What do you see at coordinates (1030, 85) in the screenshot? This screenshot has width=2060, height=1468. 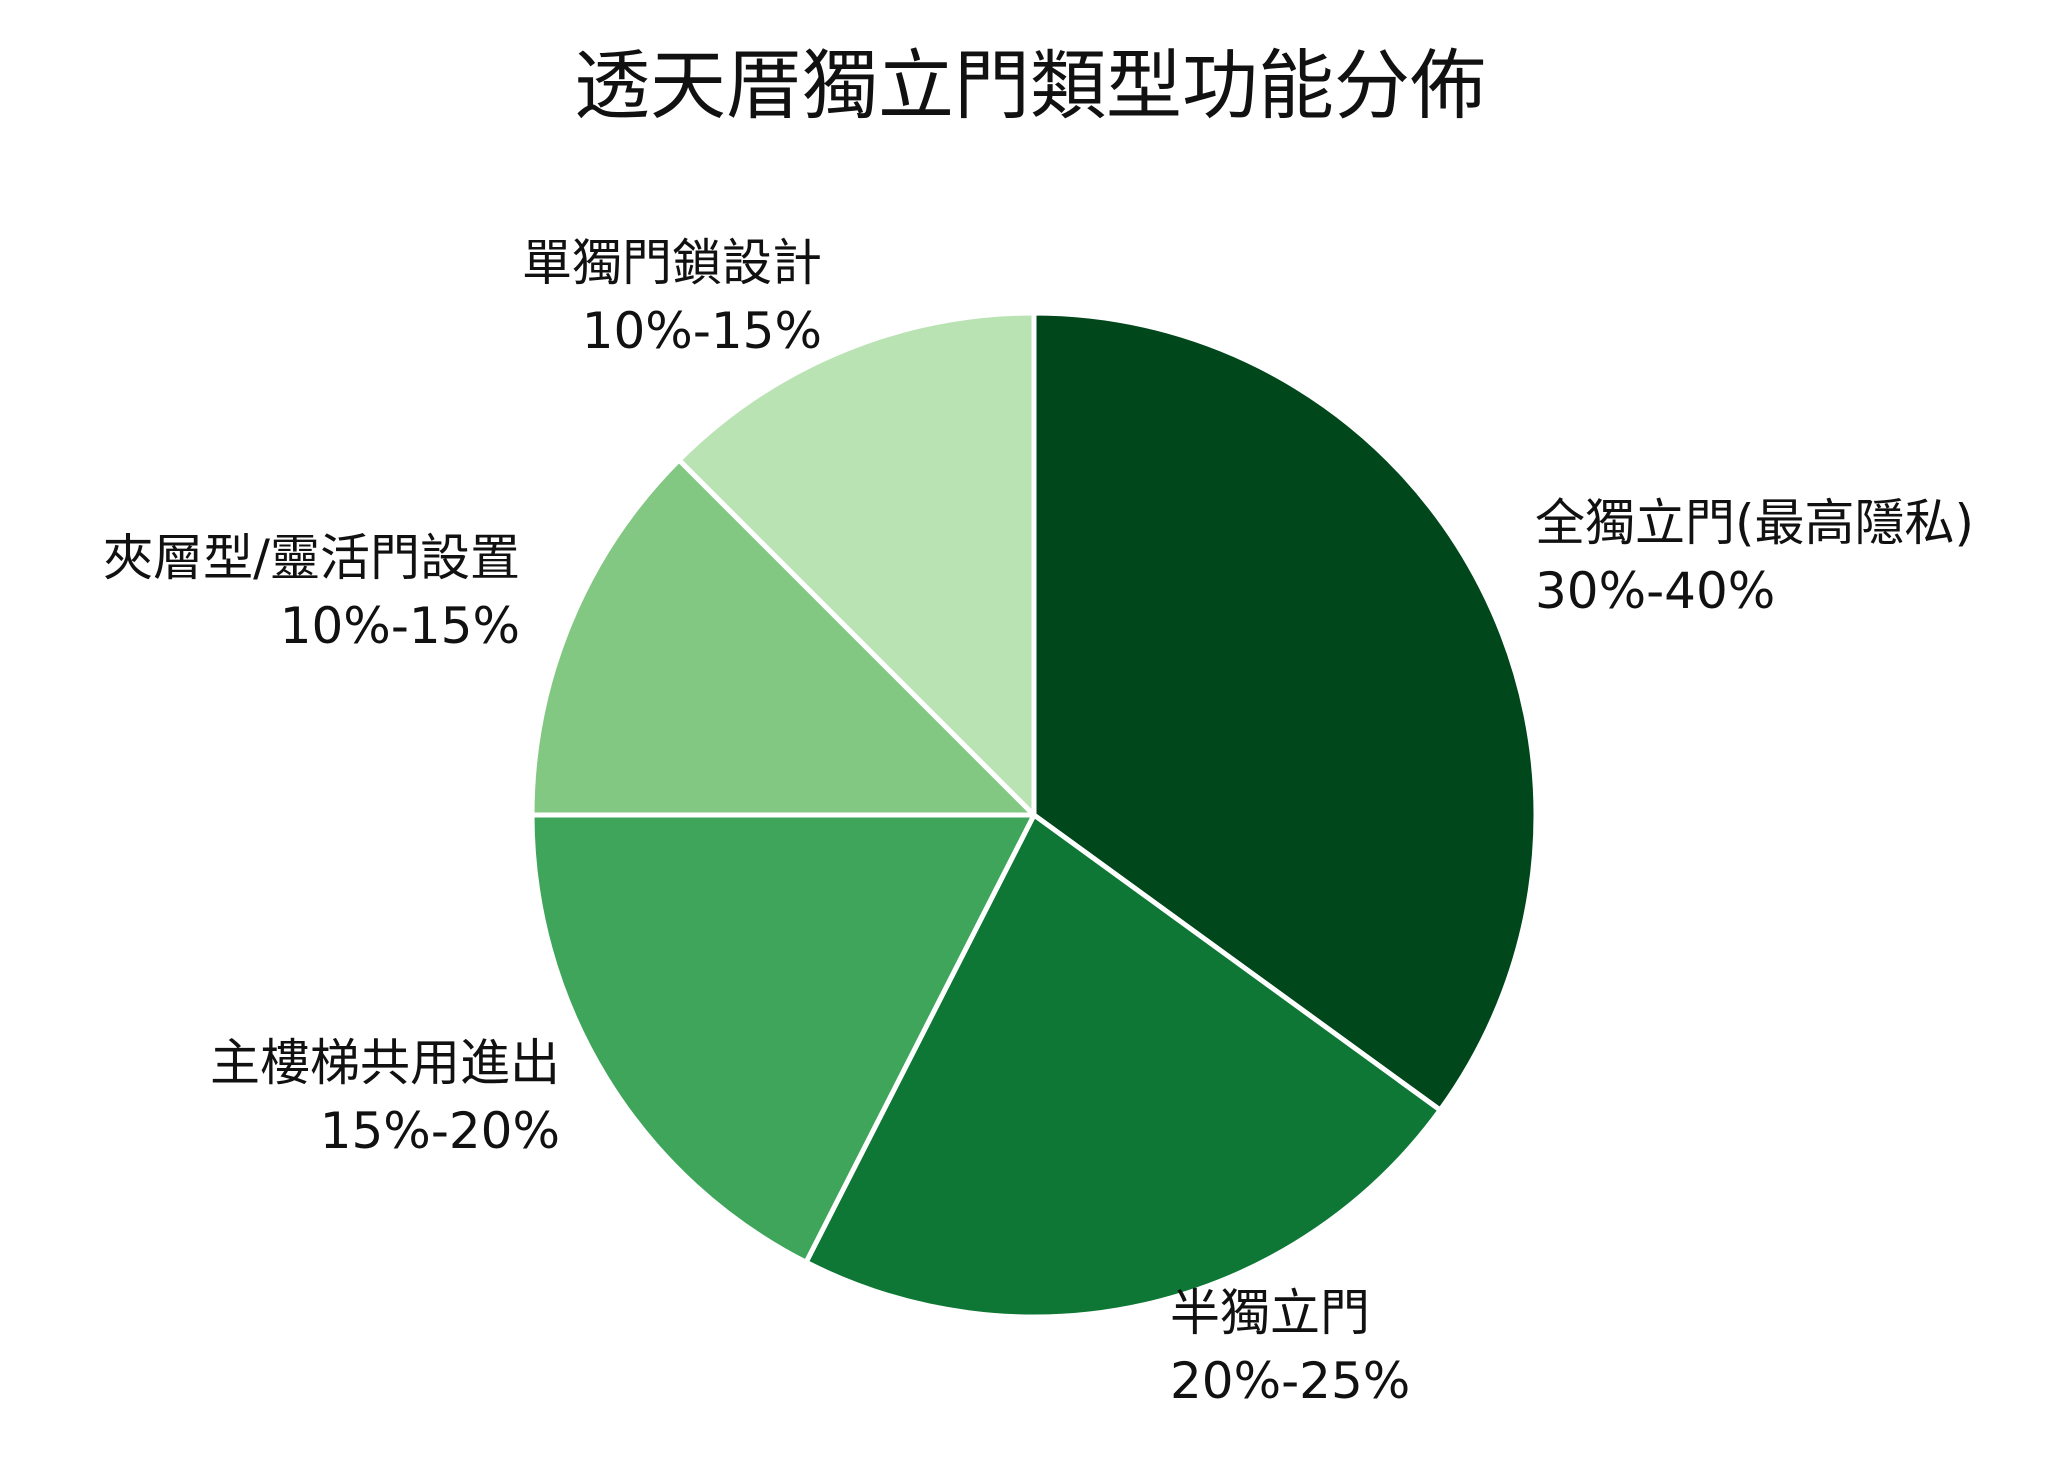 I see `chart-title: 透天厝獨立門類型功能分佈` at bounding box center [1030, 85].